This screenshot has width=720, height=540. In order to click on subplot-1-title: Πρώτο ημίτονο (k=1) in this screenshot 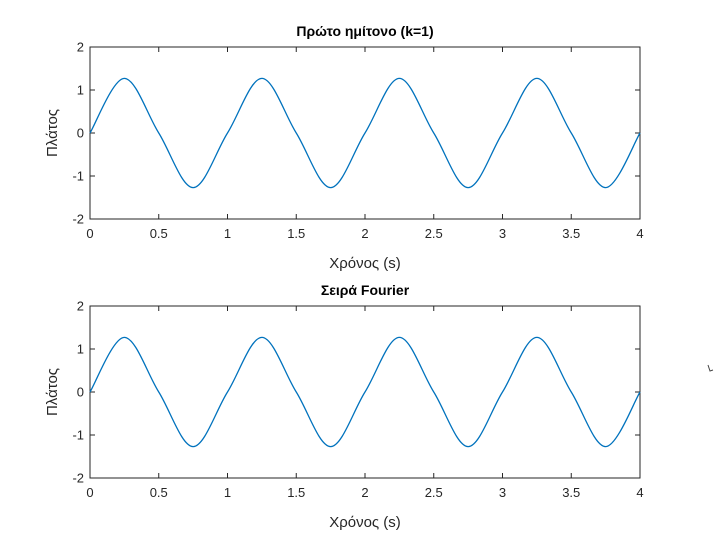, I will do `click(364, 31)`.